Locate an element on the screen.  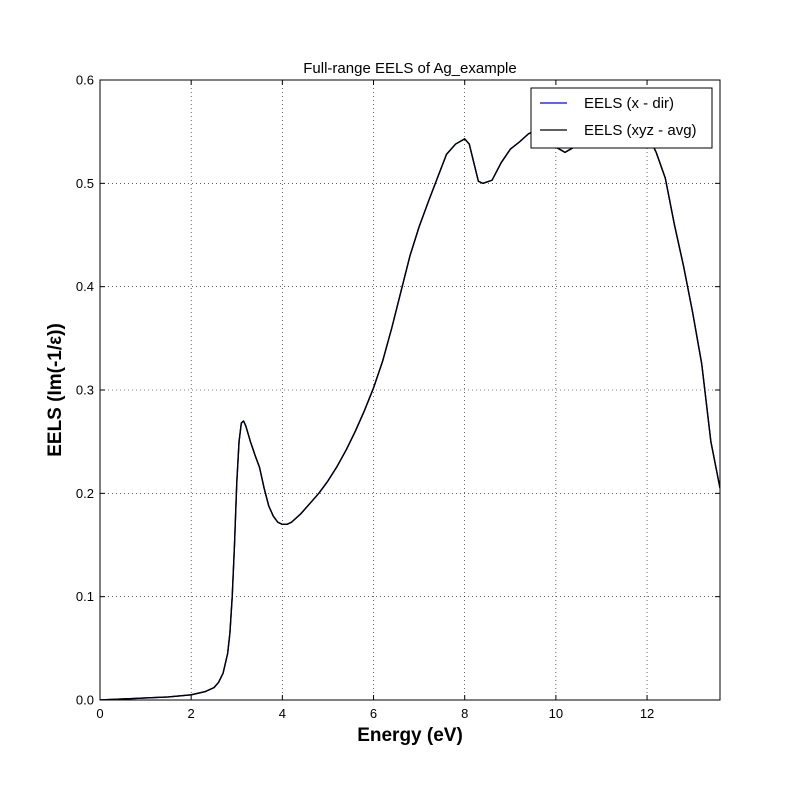
y-tick-labels: 0.0 0.1 0.2 0.3 0.4 0.5 0.6 is located at coordinates (85, 390).